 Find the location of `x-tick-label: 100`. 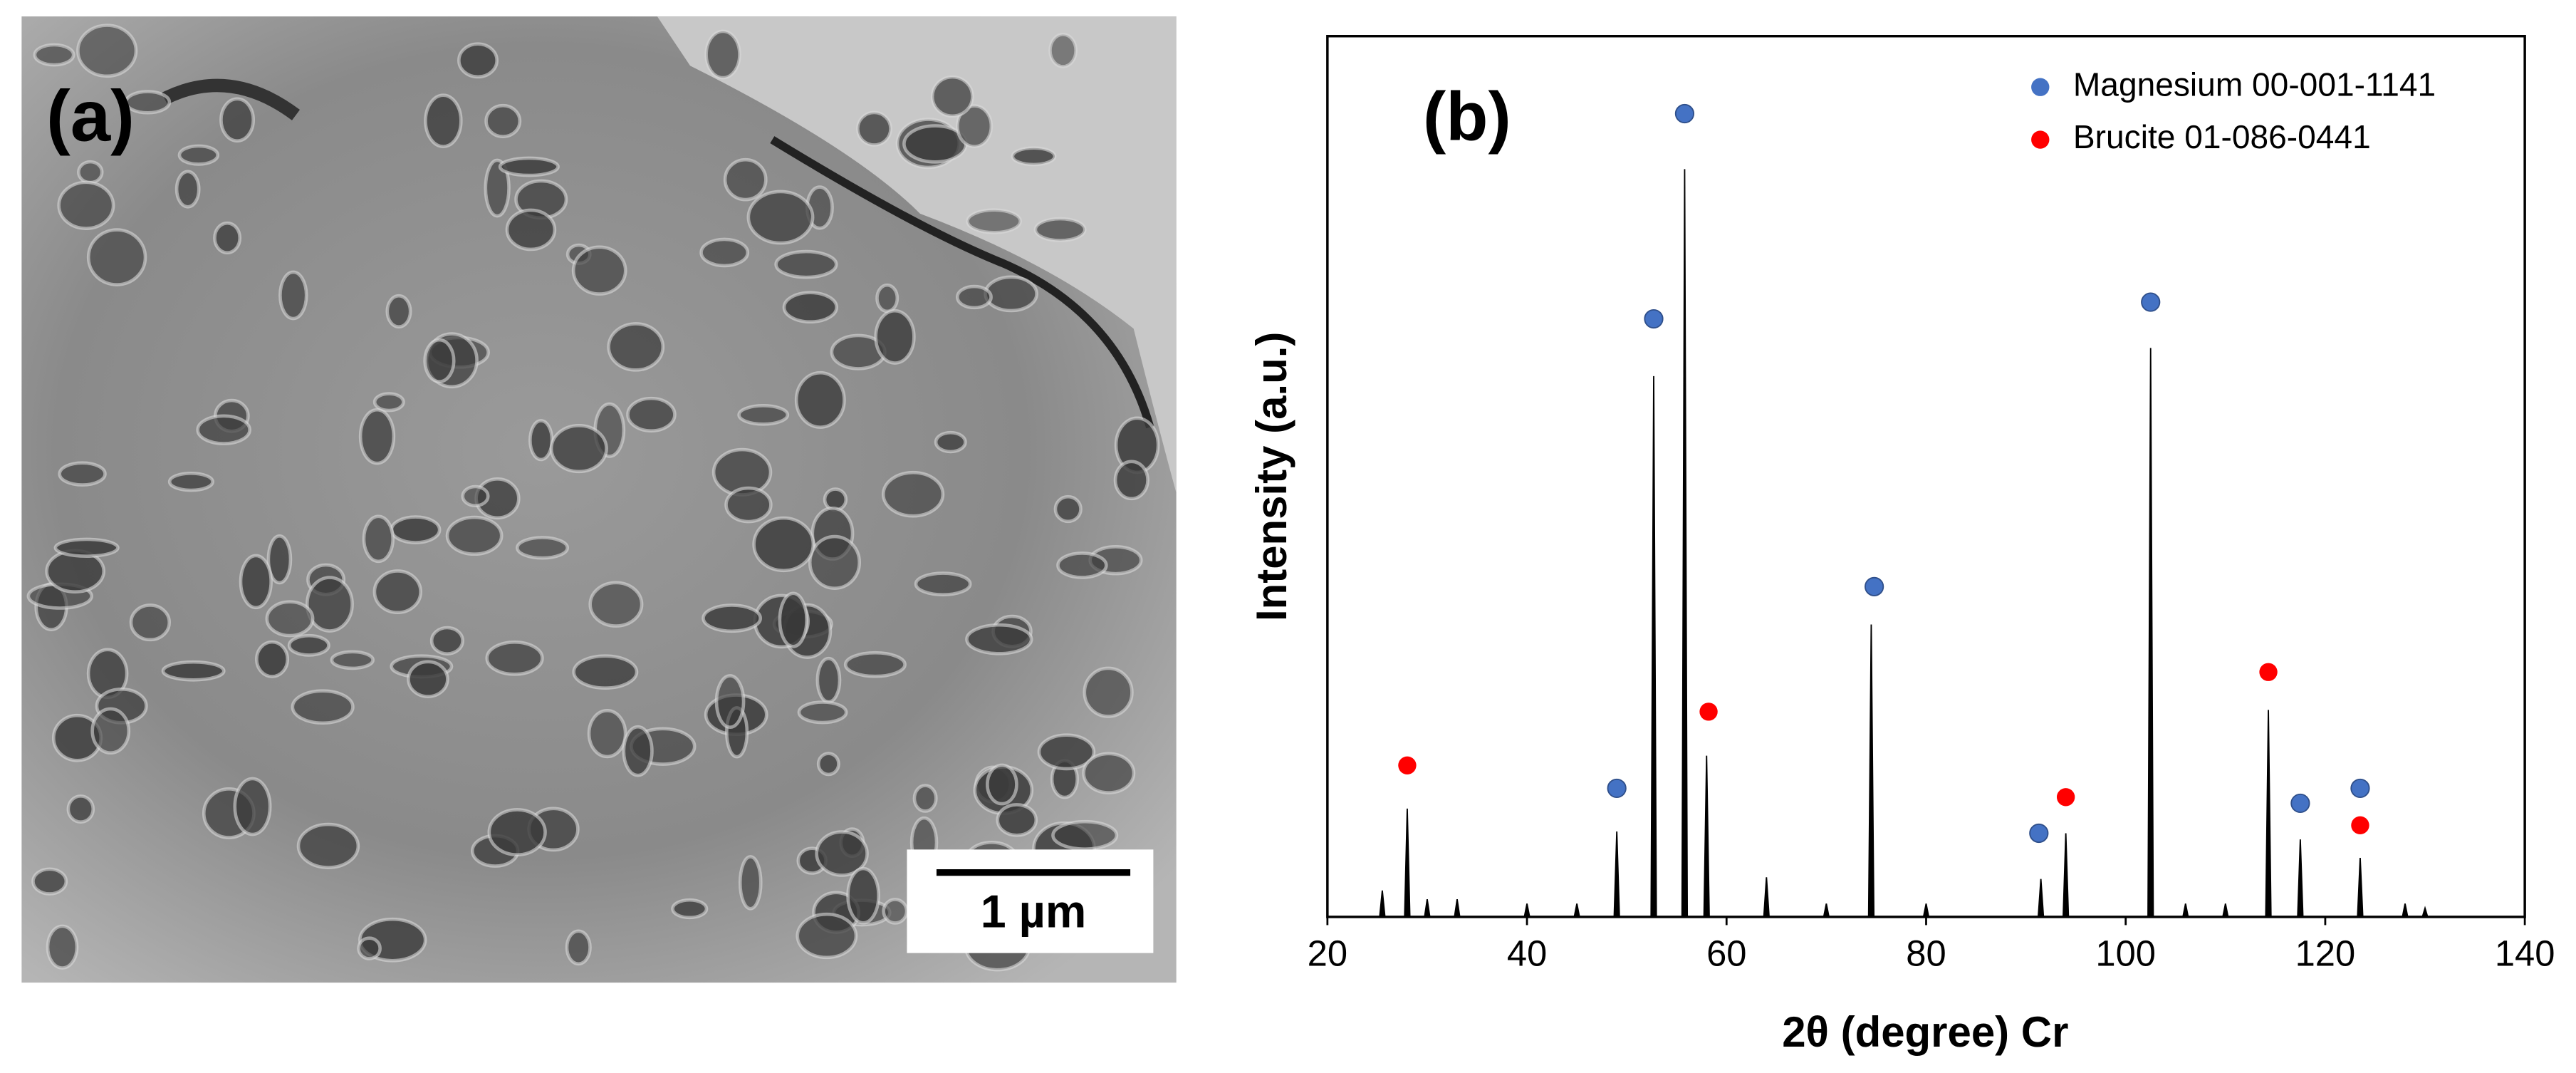

x-tick-label: 100 is located at coordinates (2125, 953).